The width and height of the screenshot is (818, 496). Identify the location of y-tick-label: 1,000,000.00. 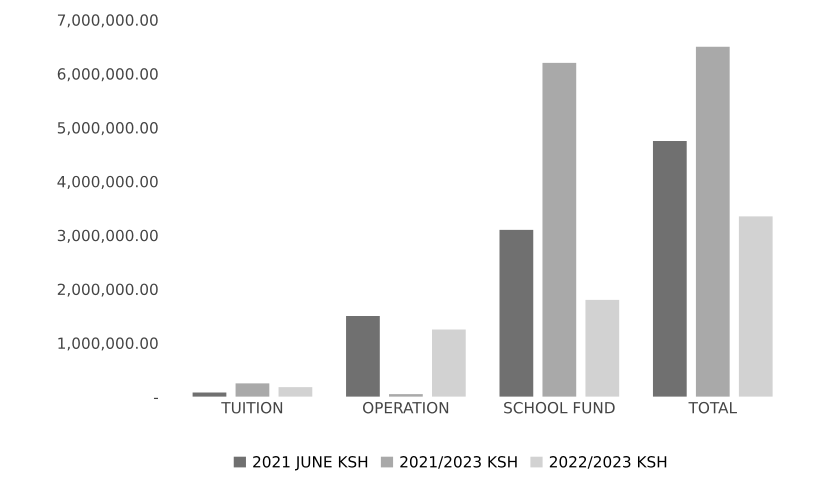
(108, 344).